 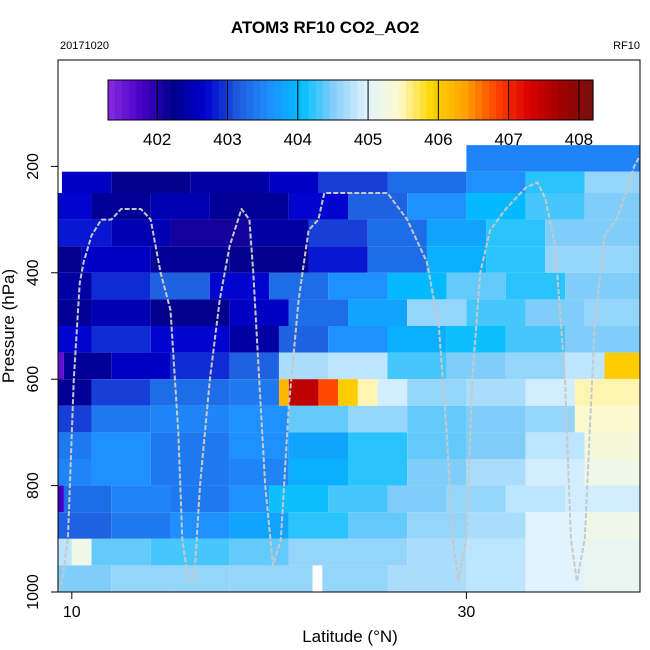 I want to click on colorbar: 402 403 404 405 406 407 408, so click(x=350, y=114).